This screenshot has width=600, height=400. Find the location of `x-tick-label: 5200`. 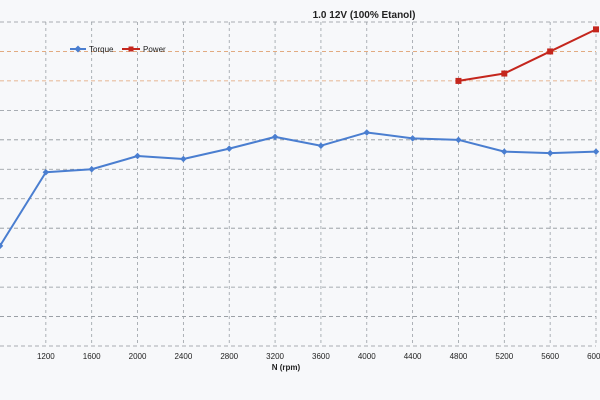

x-tick-label: 5200 is located at coordinates (504, 356).